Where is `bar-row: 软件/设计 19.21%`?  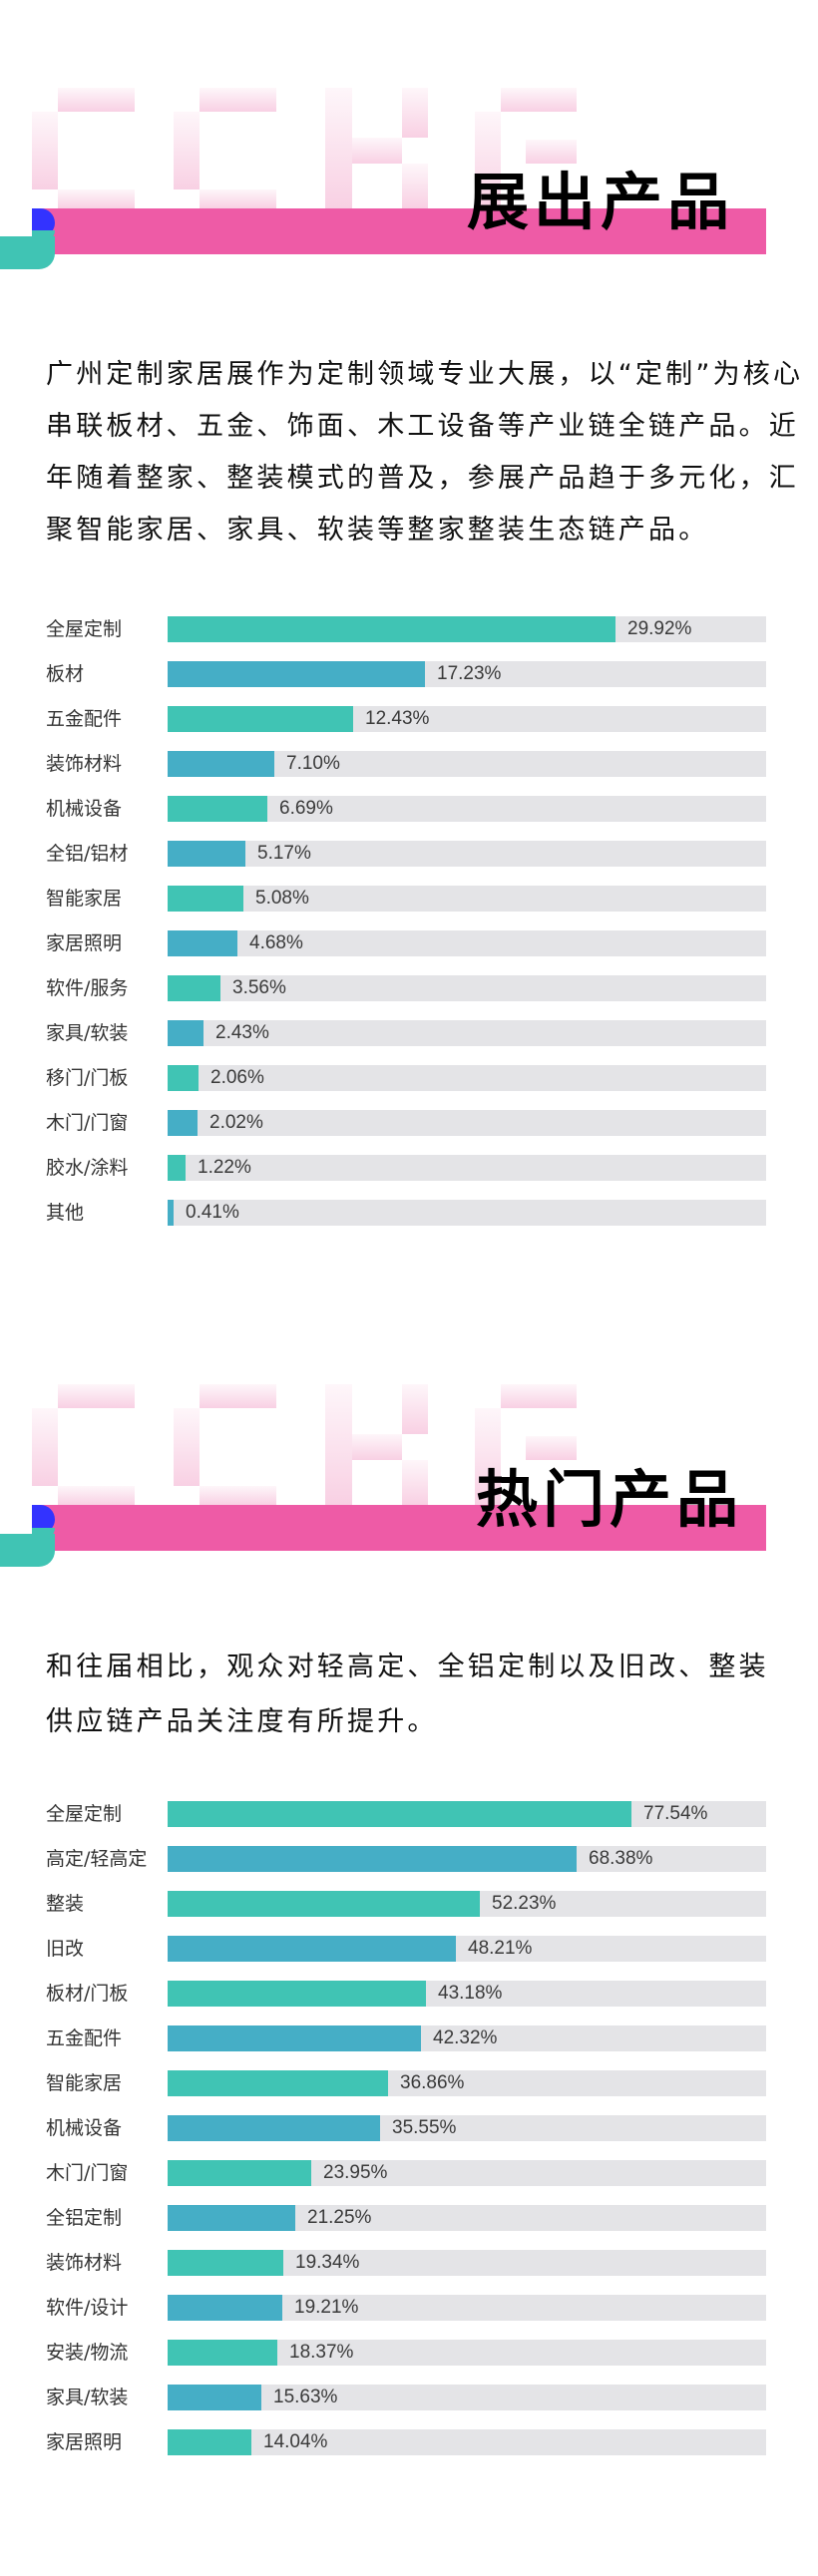
bar-row: 软件/设计 19.21% is located at coordinates (409, 2308).